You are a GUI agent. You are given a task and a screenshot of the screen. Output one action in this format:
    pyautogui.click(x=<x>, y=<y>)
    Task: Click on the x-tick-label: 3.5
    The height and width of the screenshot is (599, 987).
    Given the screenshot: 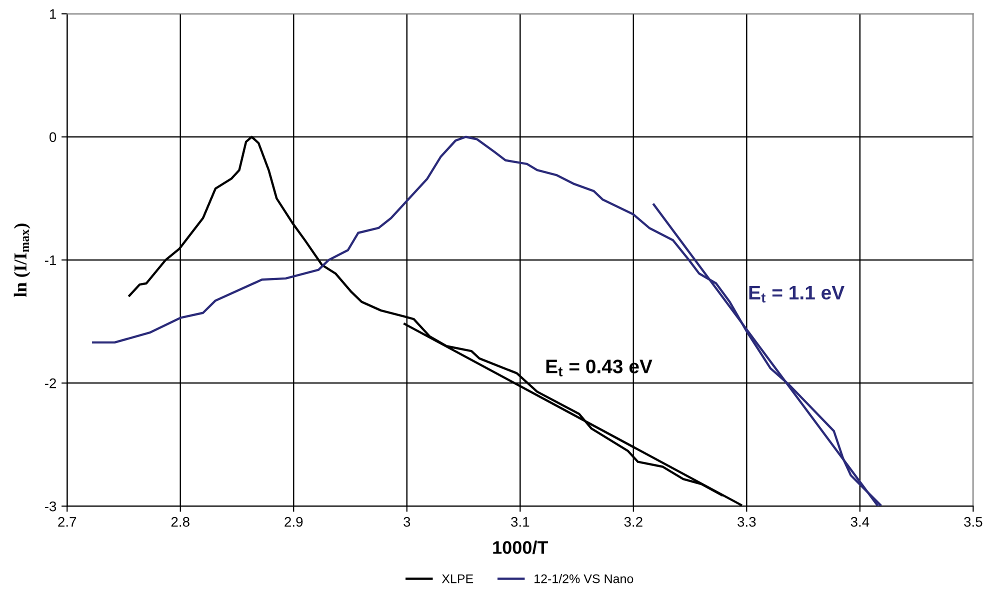 What is the action you would take?
    pyautogui.click(x=973, y=521)
    